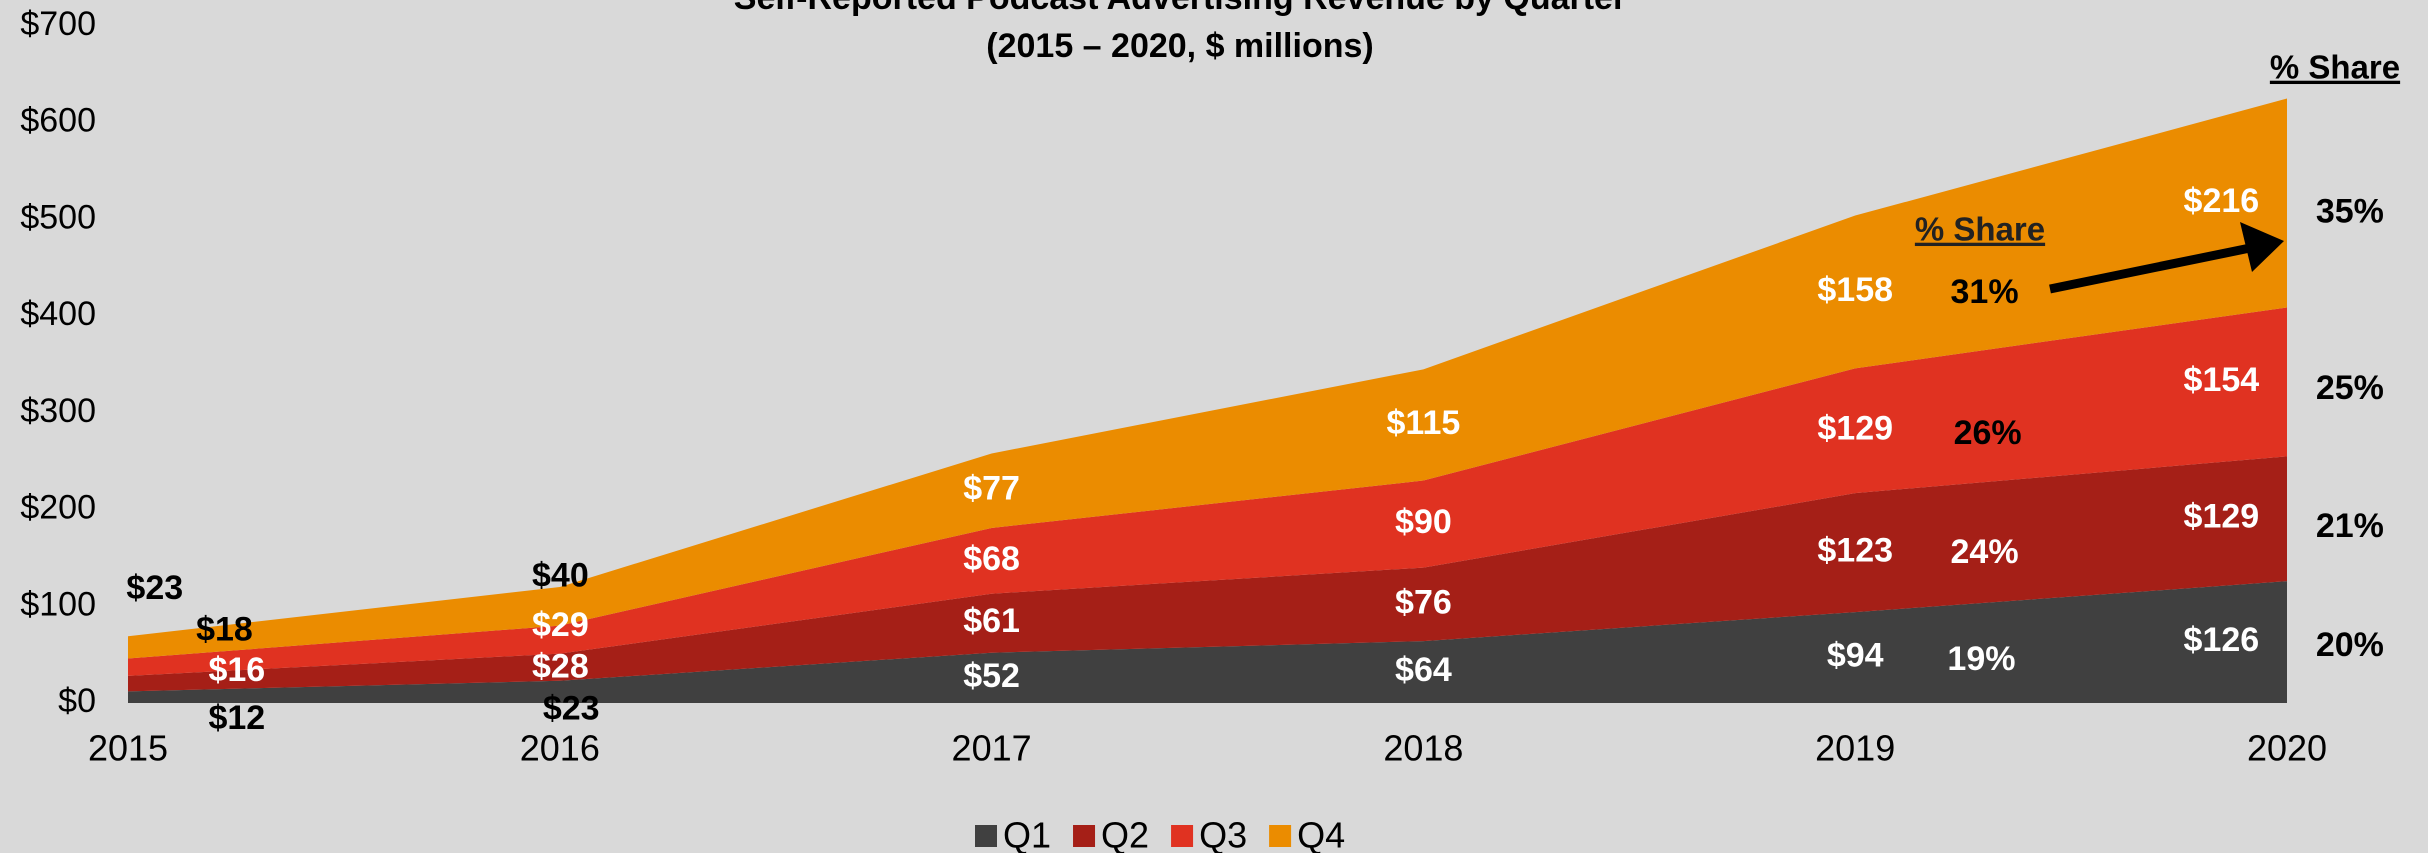 The height and width of the screenshot is (853, 2428). Describe the element at coordinates (1855, 551) in the screenshot. I see `value-label: $123` at that location.